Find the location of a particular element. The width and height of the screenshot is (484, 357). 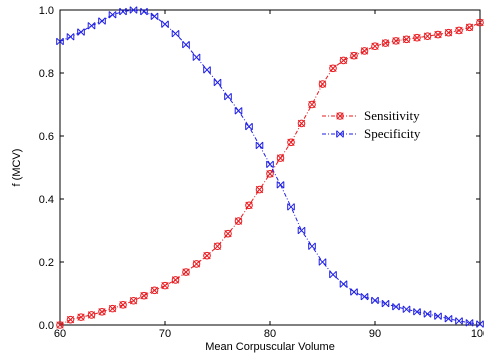

x-tick-label: 70 is located at coordinates (165, 334).